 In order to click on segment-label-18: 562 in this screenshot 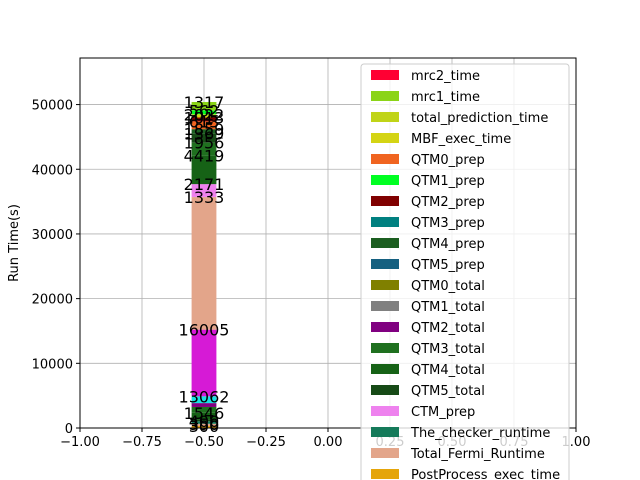, I will do `click(204, 110)`.